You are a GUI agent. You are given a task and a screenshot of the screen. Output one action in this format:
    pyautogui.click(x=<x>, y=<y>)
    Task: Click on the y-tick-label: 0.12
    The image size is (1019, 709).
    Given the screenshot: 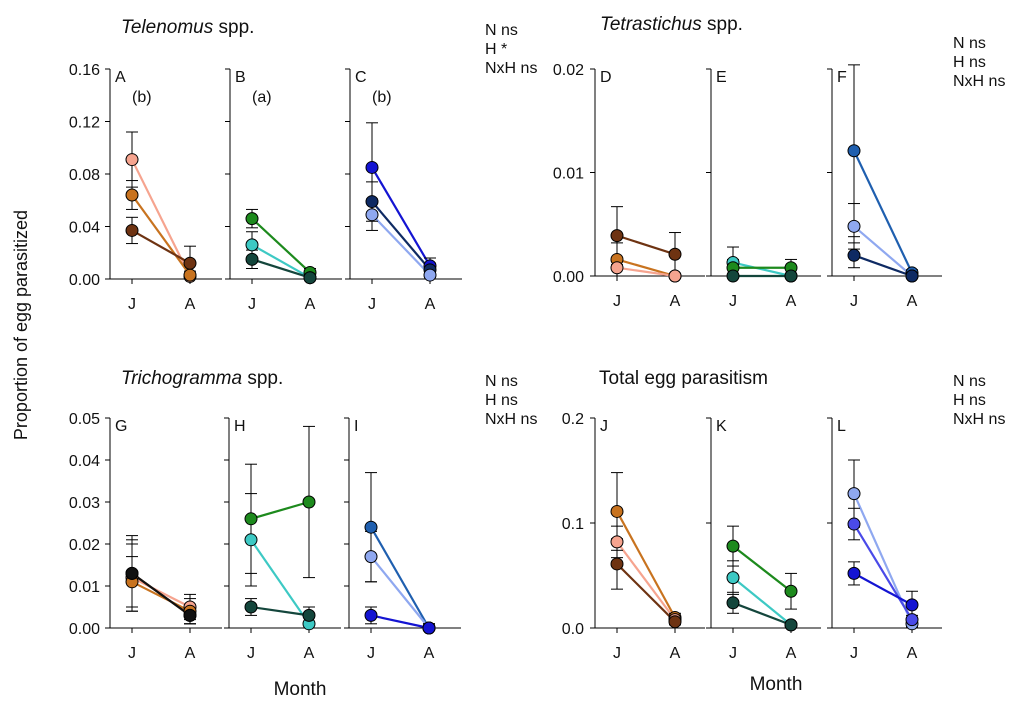 What is the action you would take?
    pyautogui.click(x=84, y=123)
    